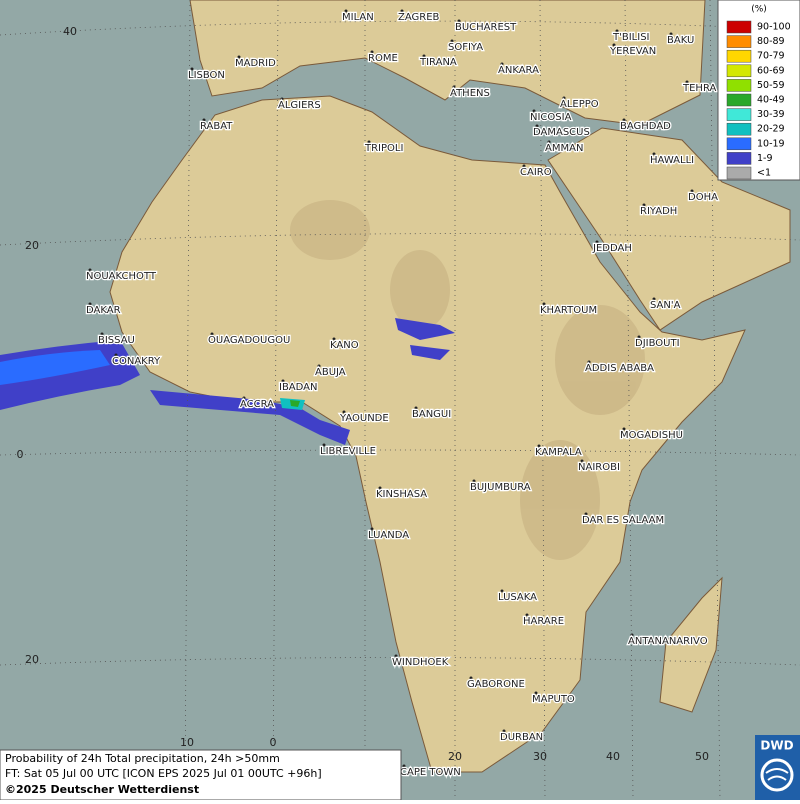 Image resolution: width=800 pixels, height=804 pixels. I want to click on city-label: YEREVAN, so click(632, 51).